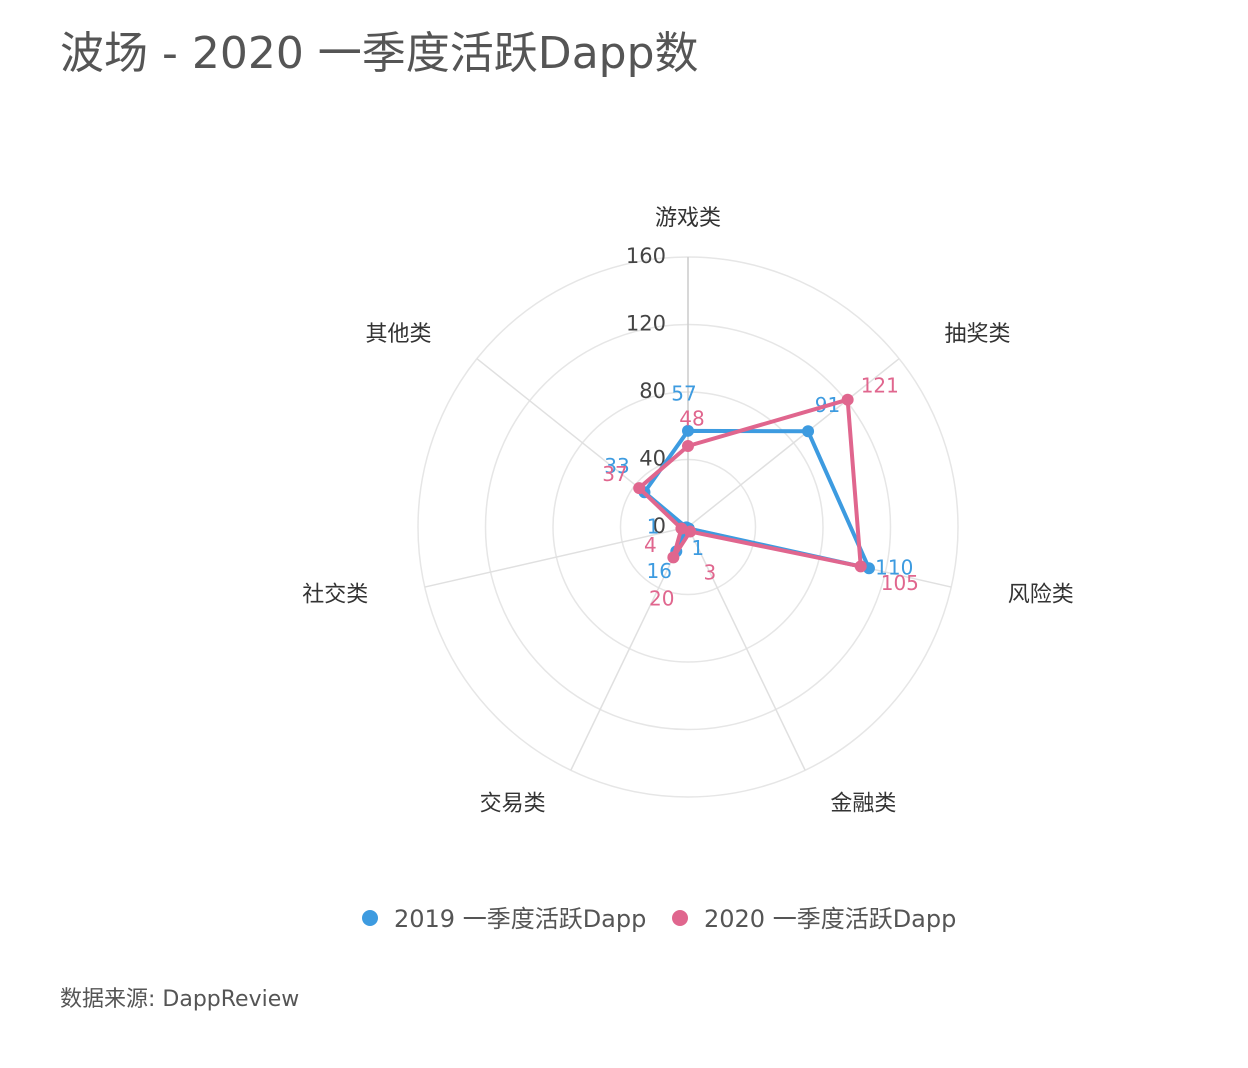  I want to click on data-label: 121, so click(880, 386).